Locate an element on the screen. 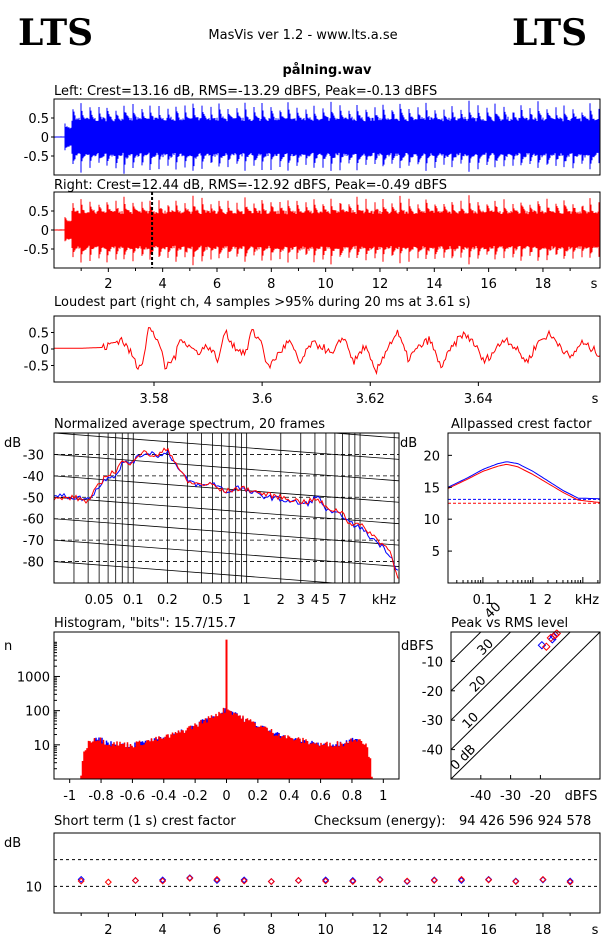 The image size is (606, 946). x-tick-label: 14 is located at coordinates (434, 284).